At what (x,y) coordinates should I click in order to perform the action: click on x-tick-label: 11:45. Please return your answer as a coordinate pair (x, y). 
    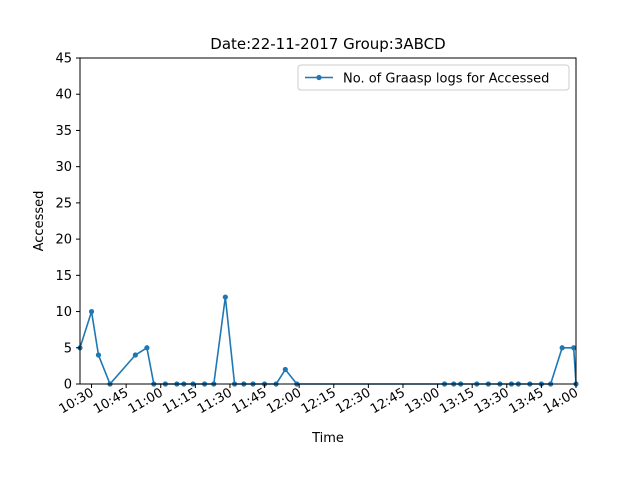
    Looking at the image, I should click on (250, 401).